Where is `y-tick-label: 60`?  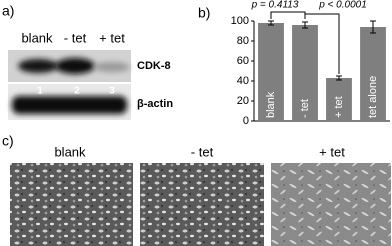
y-tick-label: 60 is located at coordinates (243, 61).